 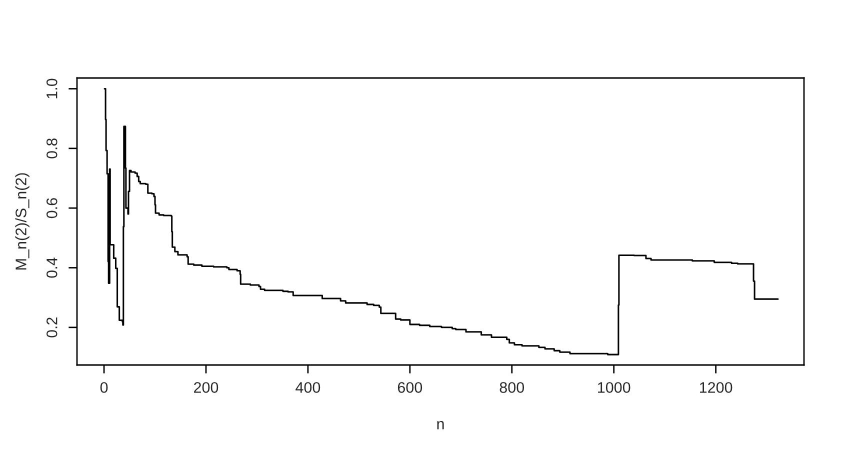 What do you see at coordinates (410, 387) in the screenshot?
I see `x-tick-label: 600` at bounding box center [410, 387].